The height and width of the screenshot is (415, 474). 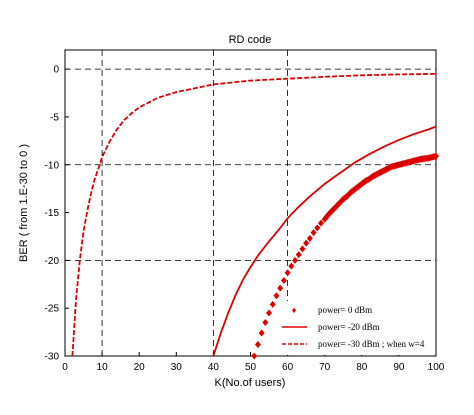 What do you see at coordinates (65, 367) in the screenshot?
I see `x-tick-label: 0` at bounding box center [65, 367].